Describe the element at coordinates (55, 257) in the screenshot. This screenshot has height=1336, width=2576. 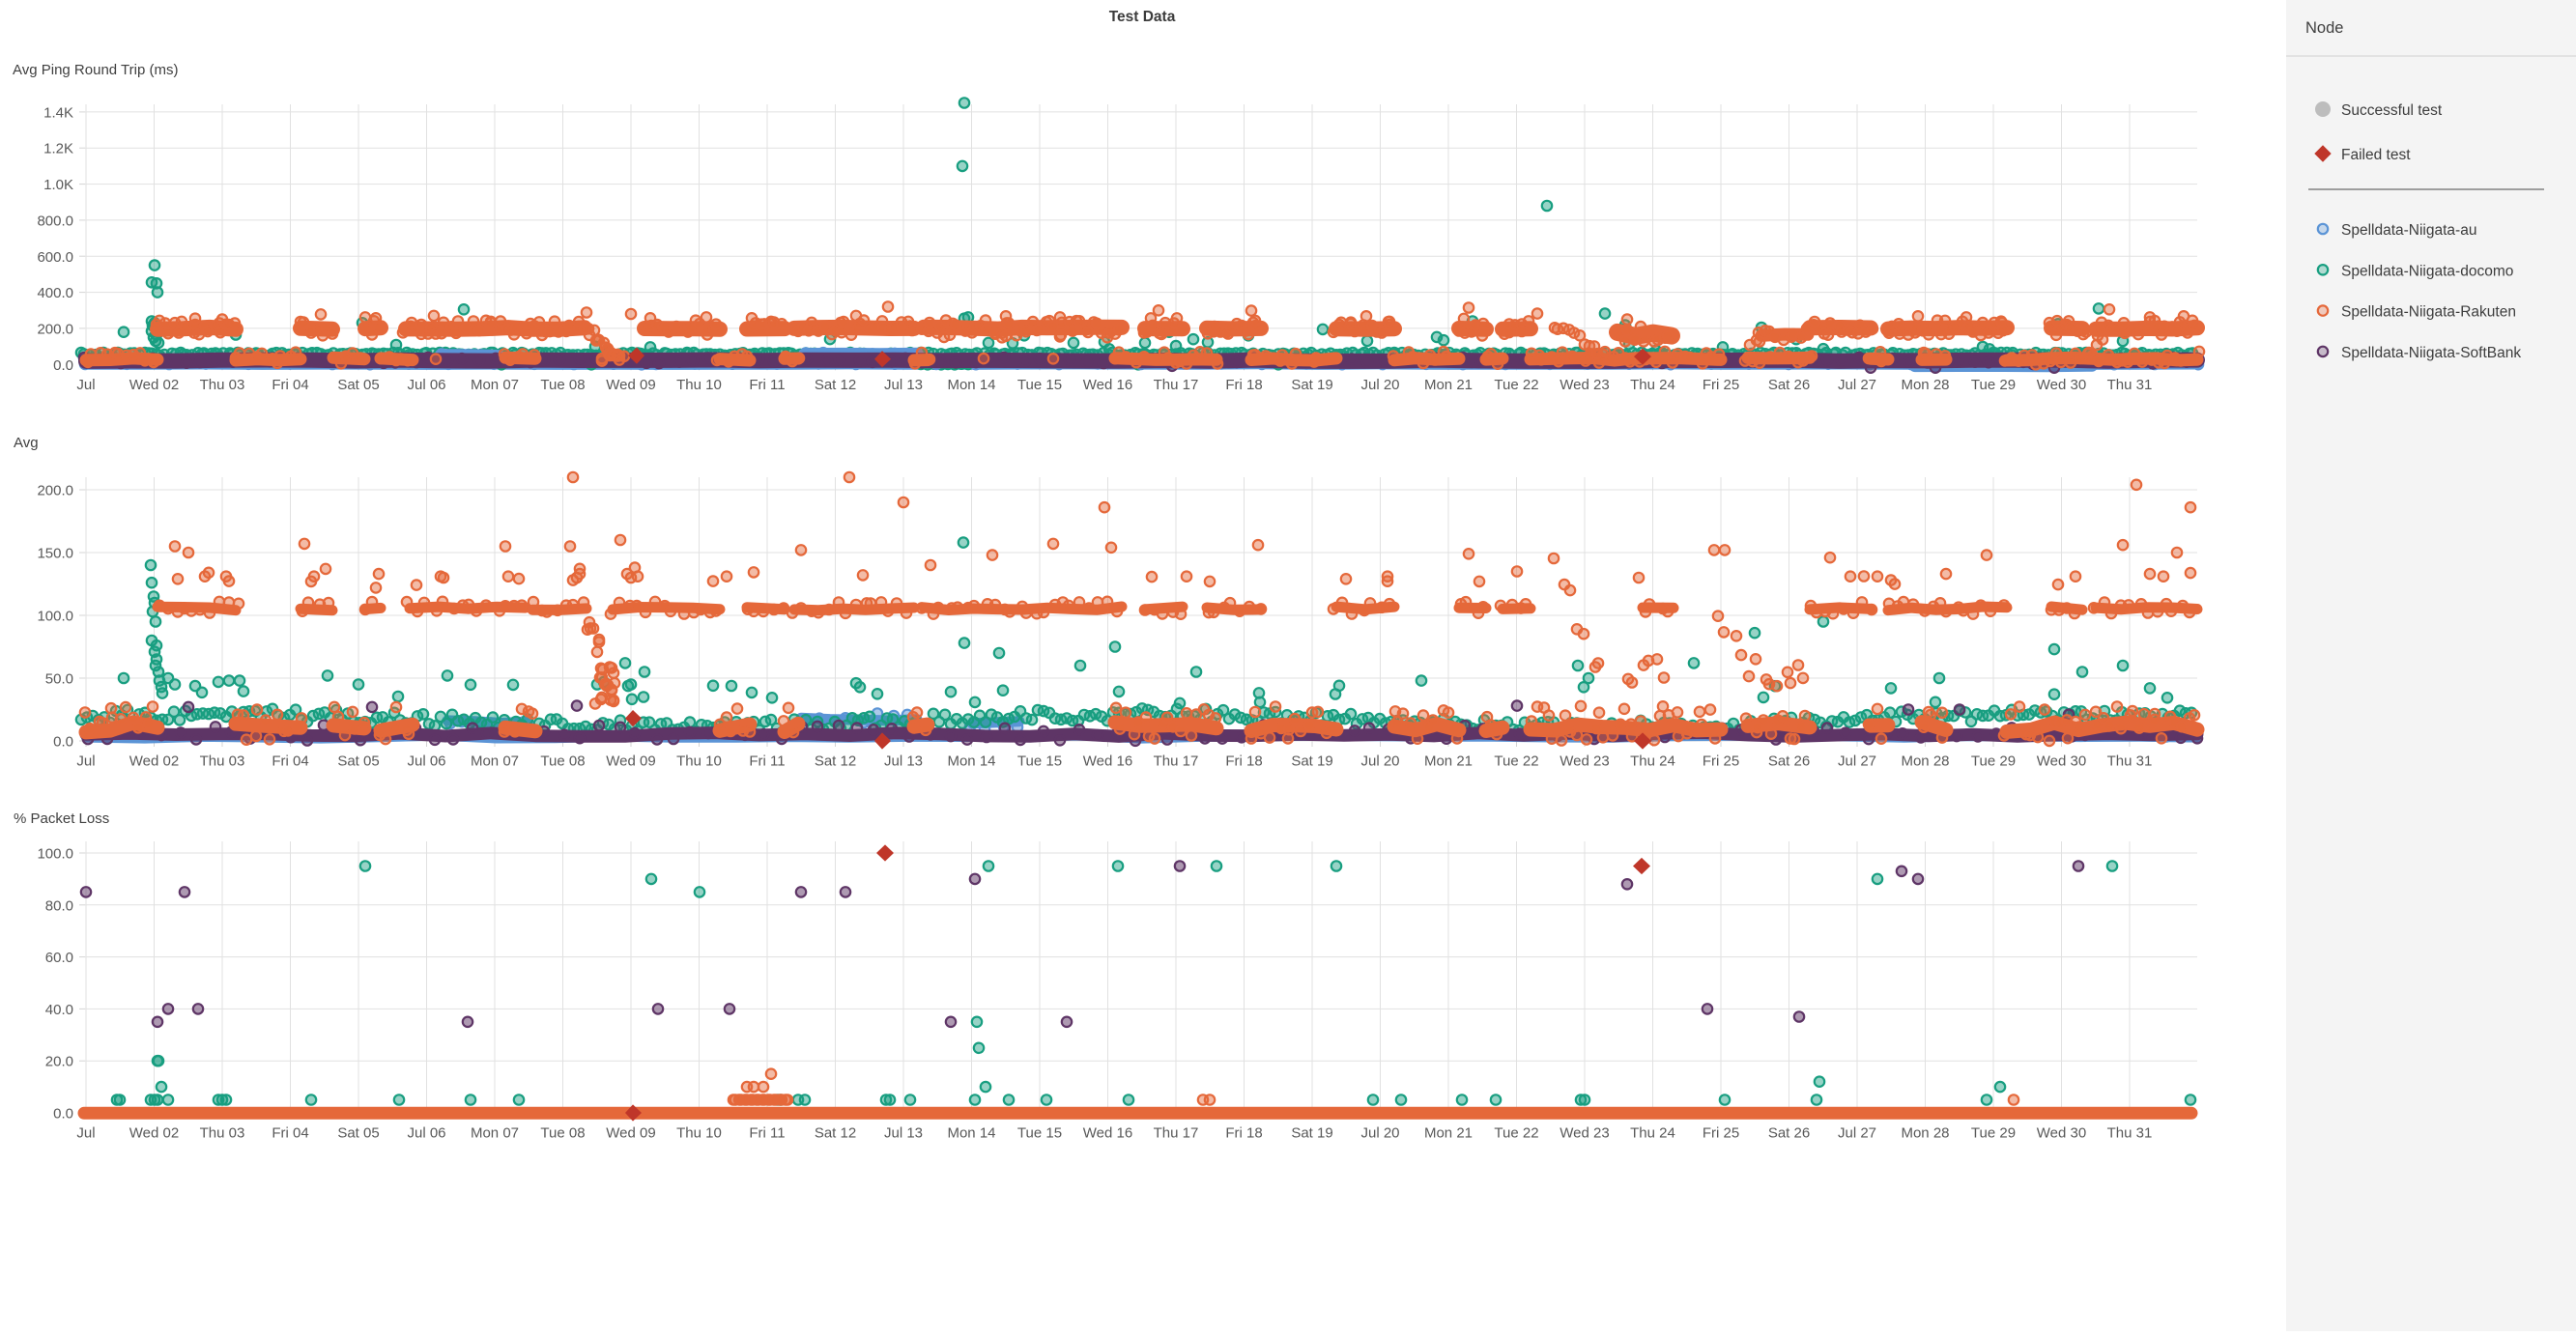
I see `svg-text: 600.0` at that location.